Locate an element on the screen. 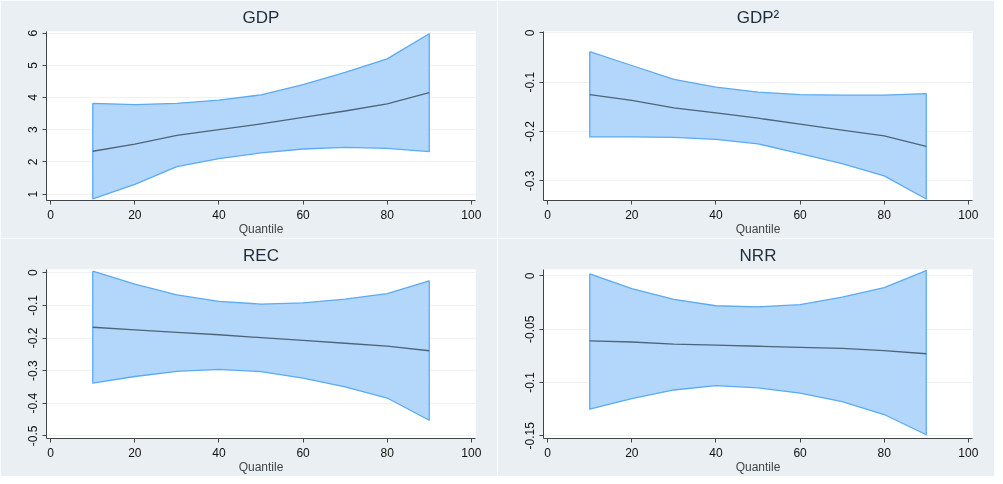 This screenshot has height=484, width=1003. y-tick-label: 2 is located at coordinates (33, 162).